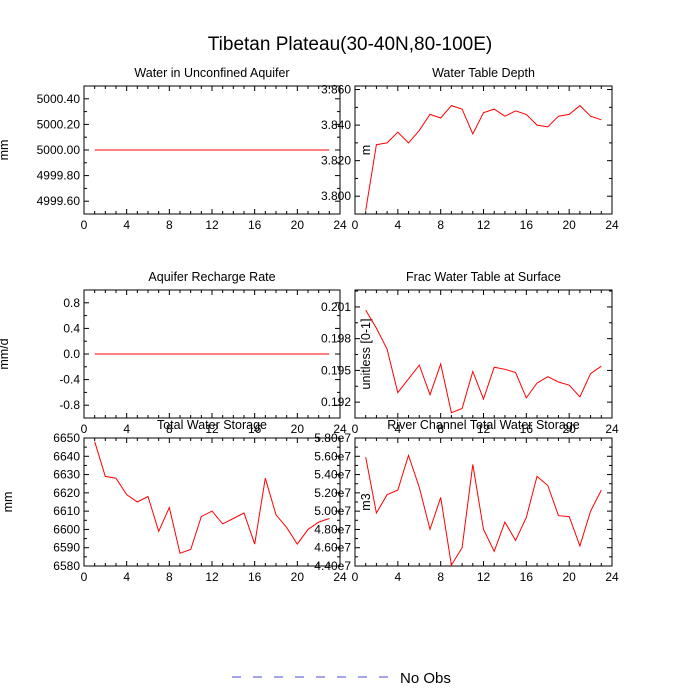  Describe the element at coordinates (336, 370) in the screenshot. I see `y-tick-label: 0.195` at that location.